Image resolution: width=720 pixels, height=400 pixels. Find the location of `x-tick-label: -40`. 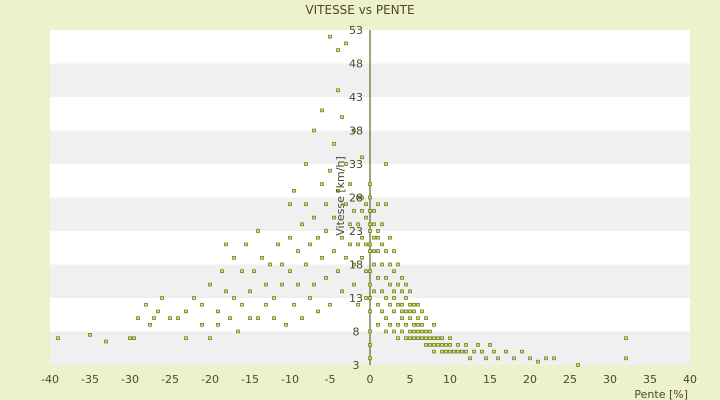

x-tick-label: -40 is located at coordinates (50, 379).